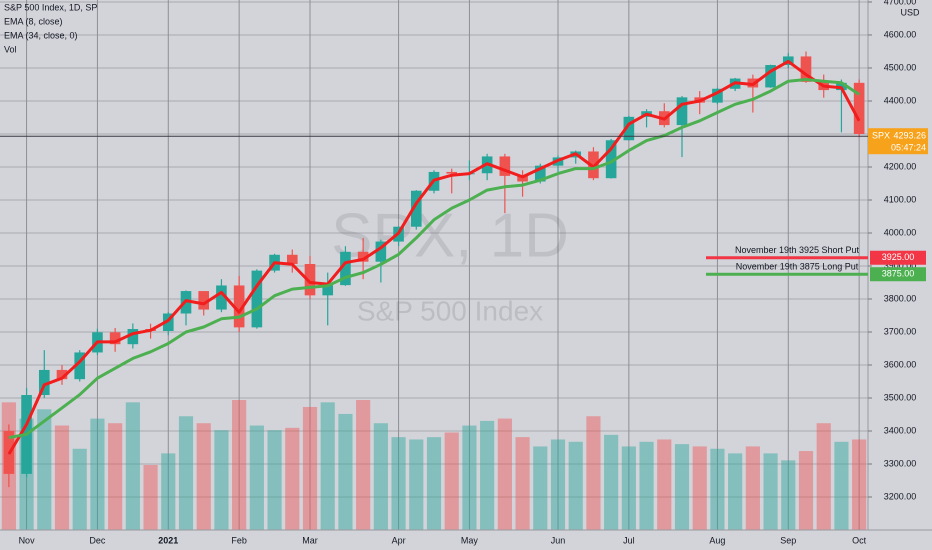 The image size is (932, 550). I want to click on x-tick-label: Sep, so click(788, 540).